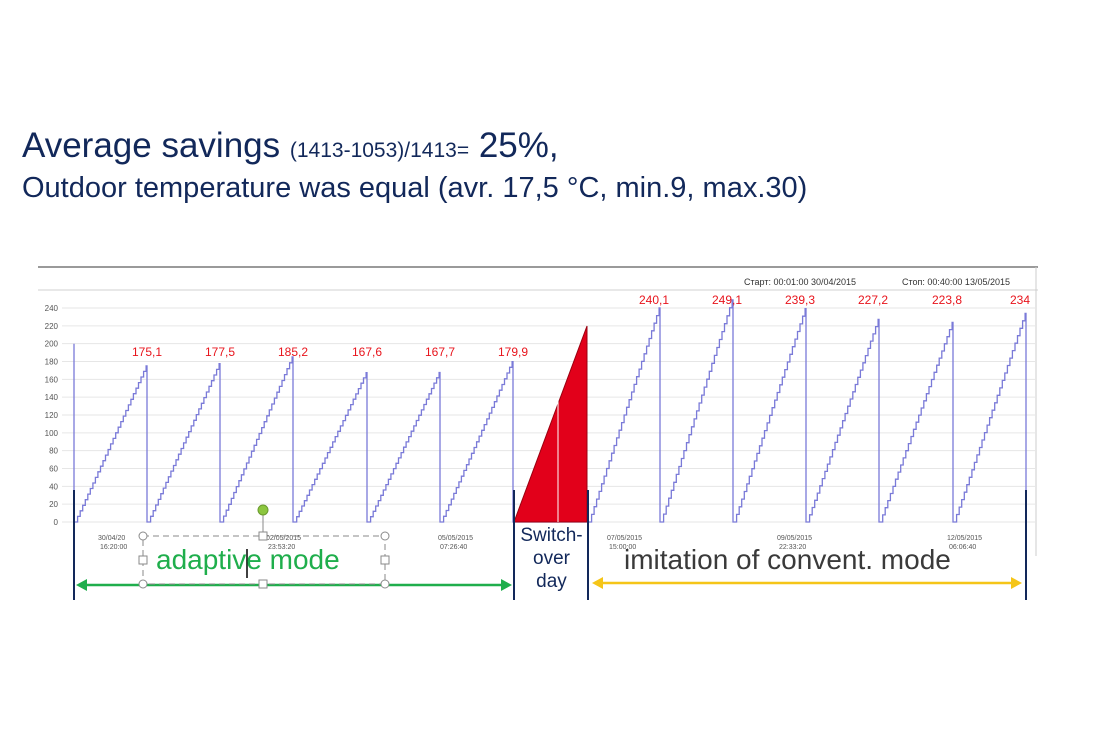 This screenshot has height=747, width=1120. I want to click on conventional-mode-label: imitation of convent. mode, so click(787, 559).